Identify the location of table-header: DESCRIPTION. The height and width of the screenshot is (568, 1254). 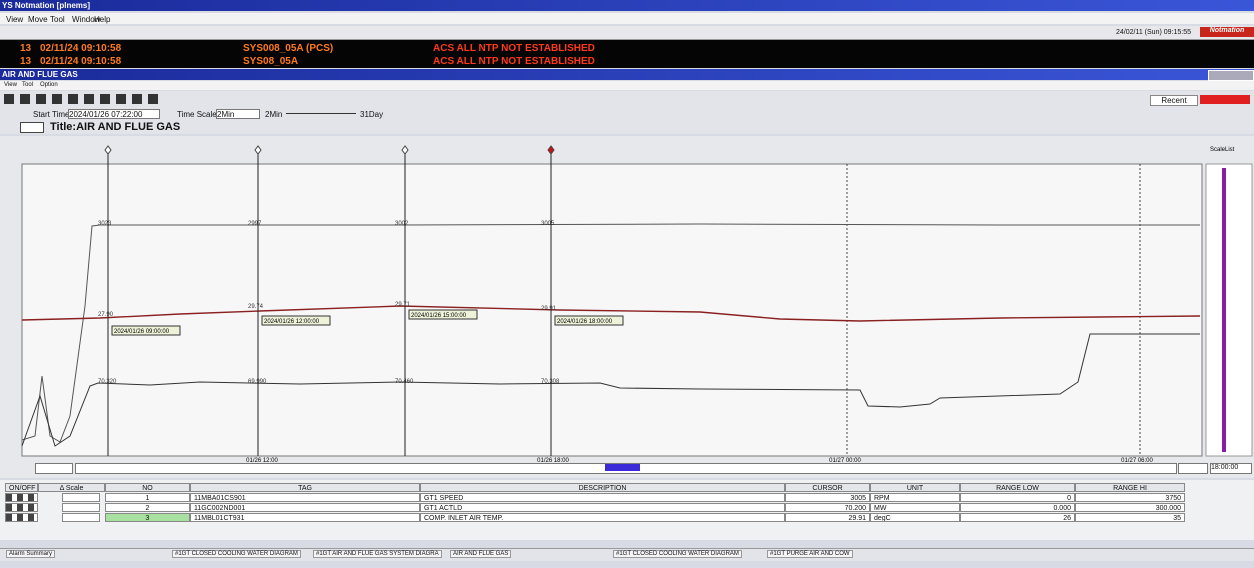
(602, 487).